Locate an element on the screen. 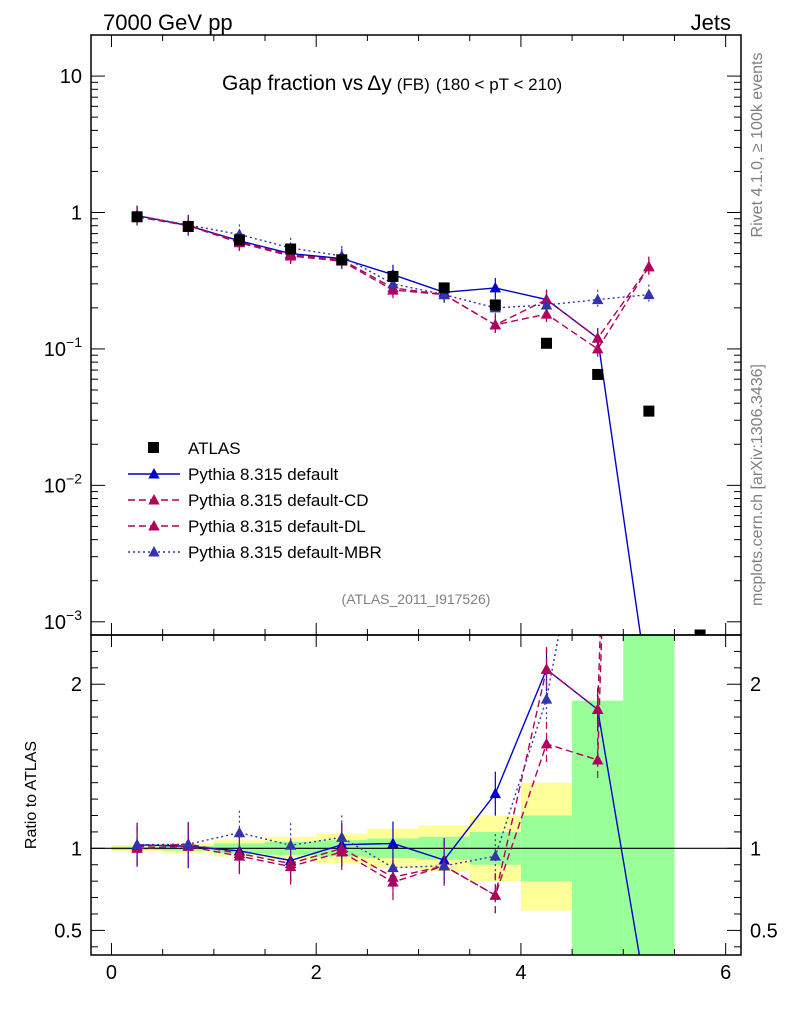 The width and height of the screenshot is (786, 1024). y-tick-label-ratio: 1 is located at coordinates (76, 849).